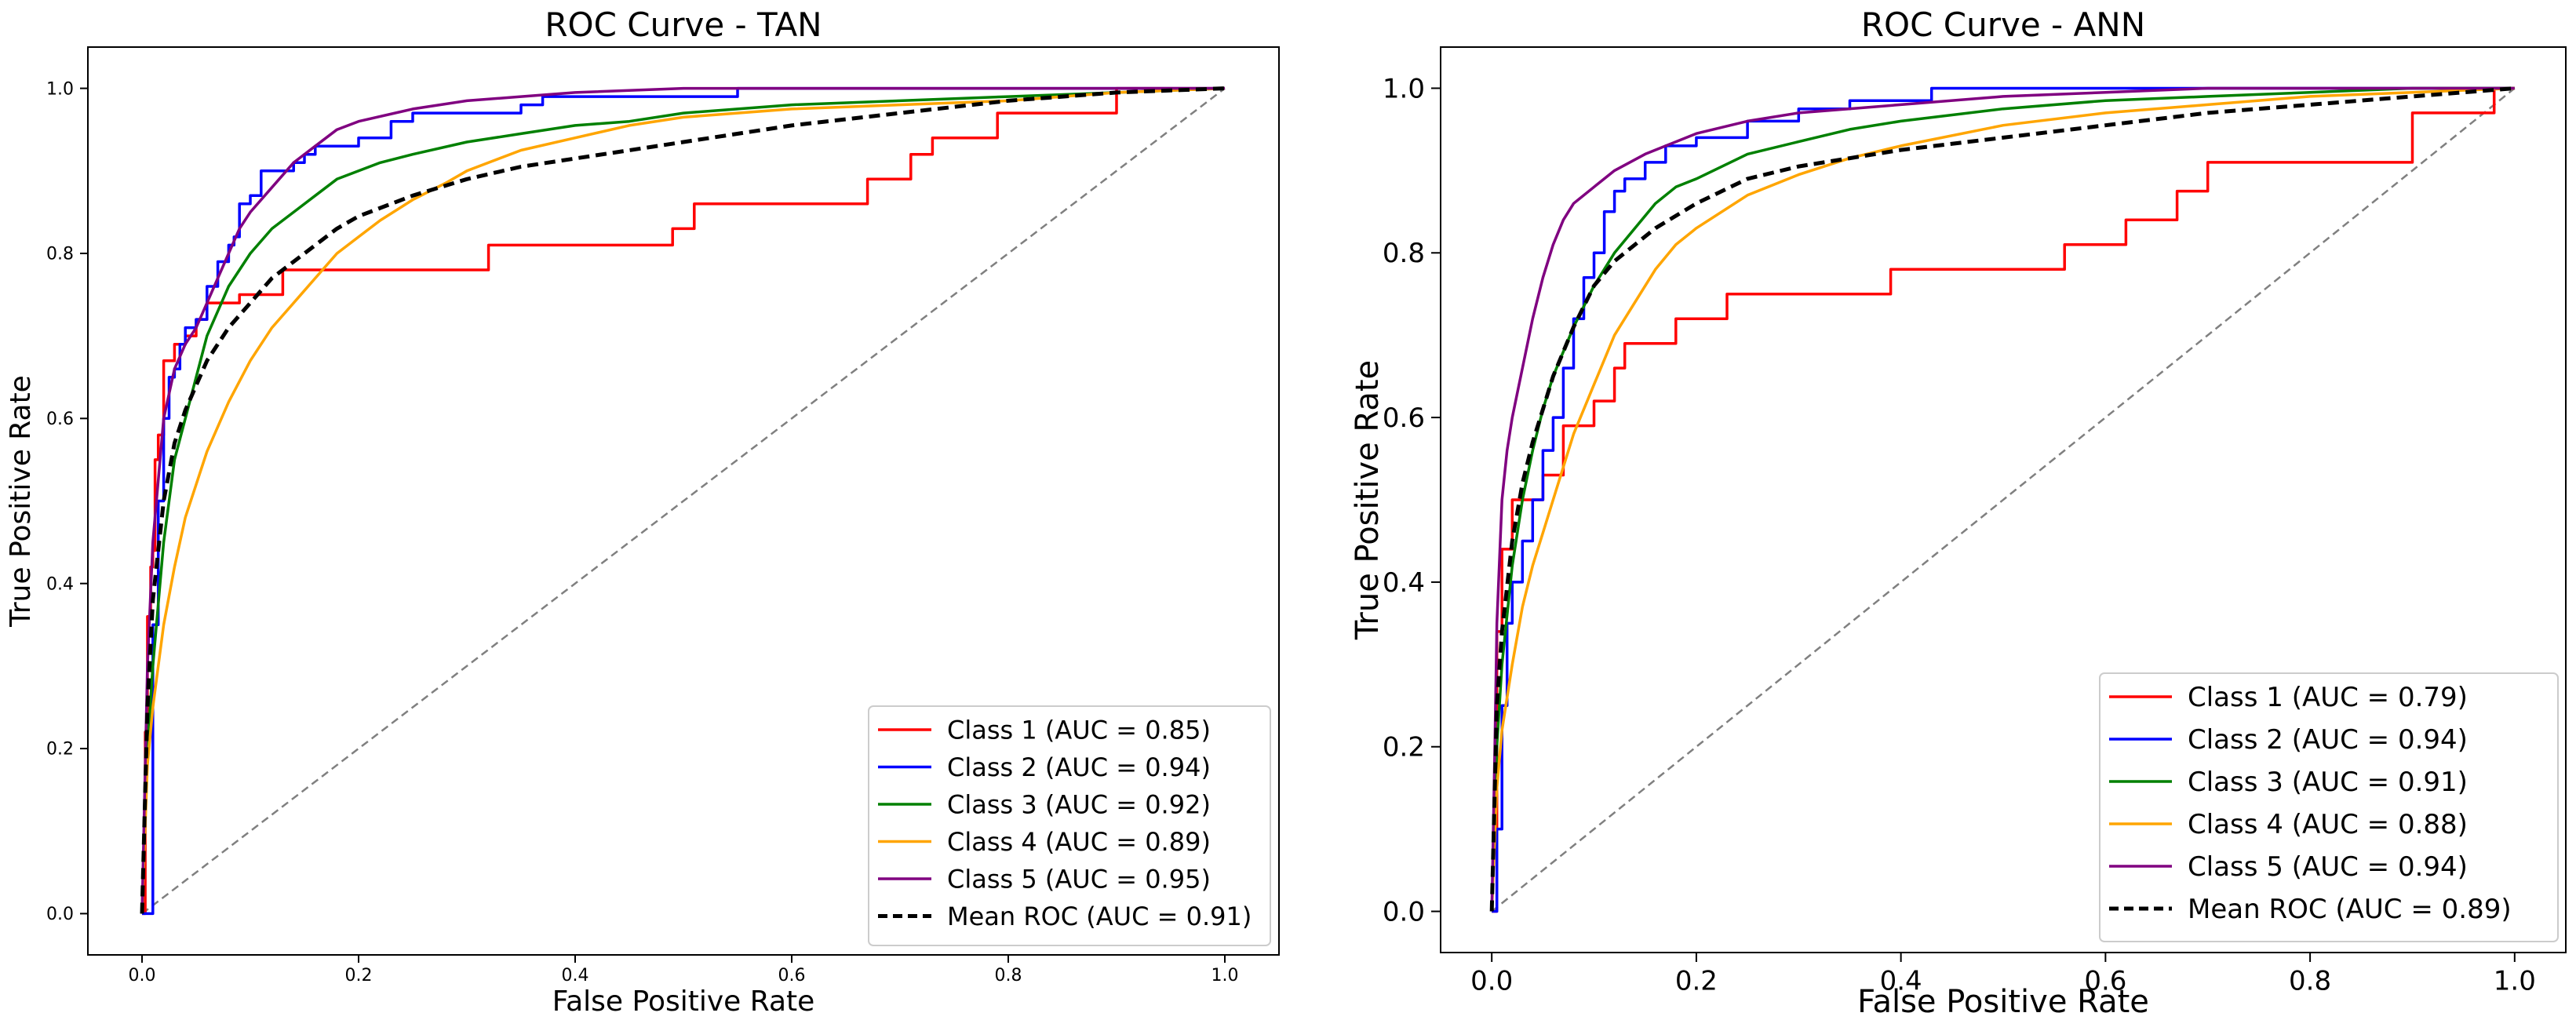  What do you see at coordinates (2328, 698) in the screenshot?
I see `legend-label-1: Class 1 (AUC = 0.79)` at bounding box center [2328, 698].